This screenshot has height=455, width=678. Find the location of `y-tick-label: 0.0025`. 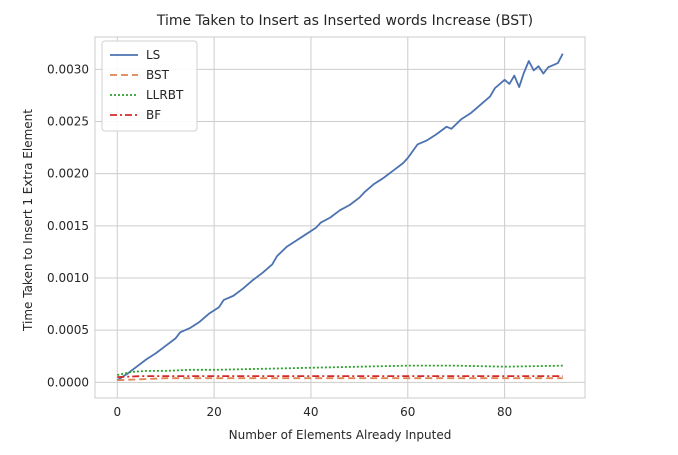

y-tick-label: 0.0025 is located at coordinates (68, 122).